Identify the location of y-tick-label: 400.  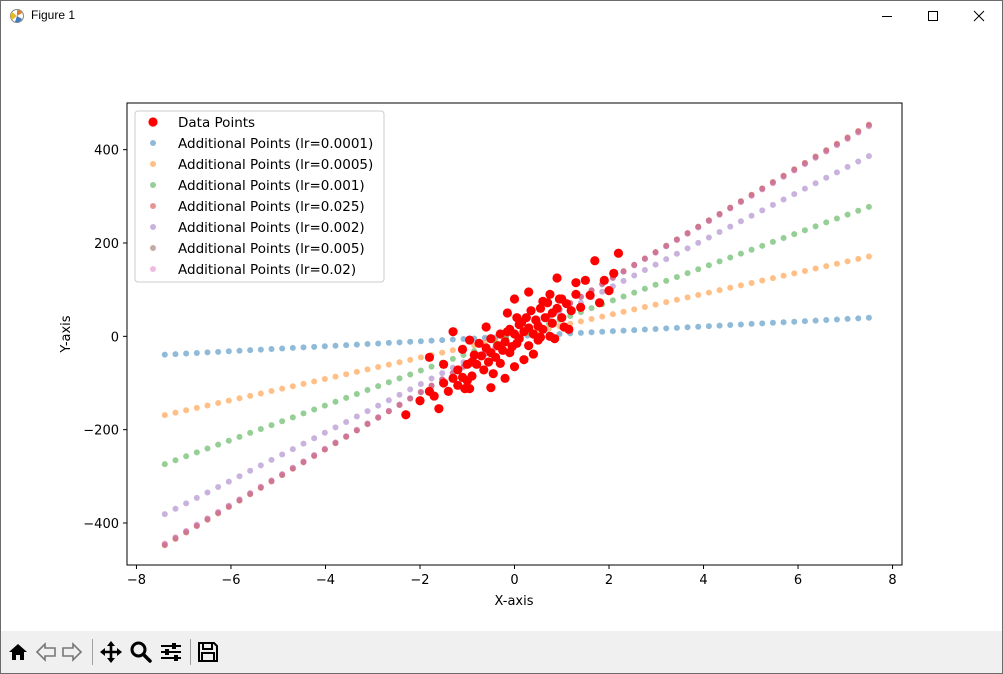
(106, 151).